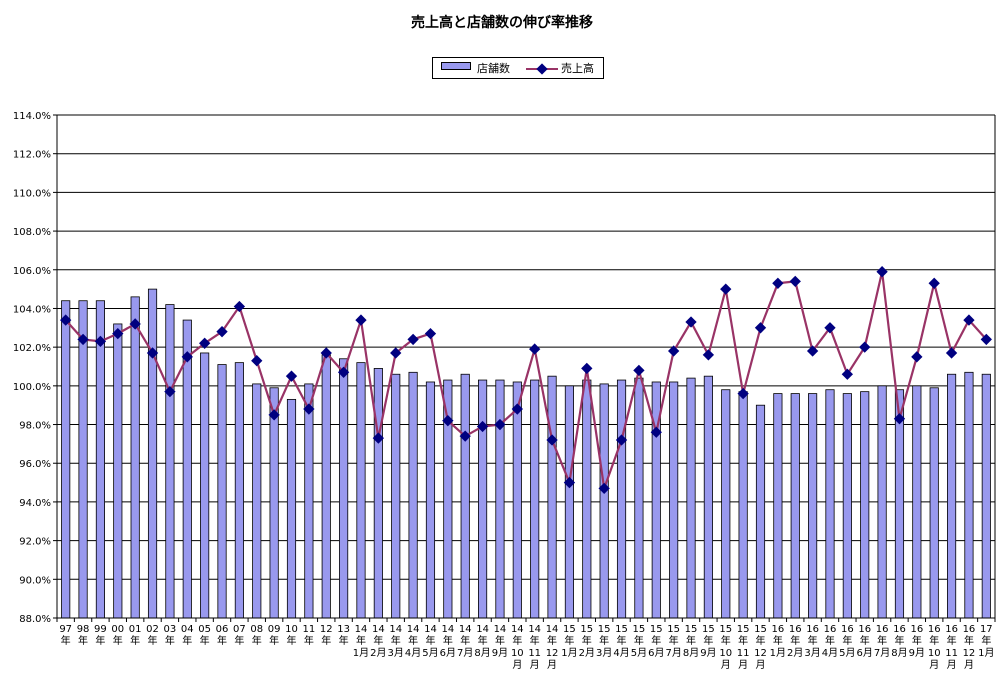  I want to click on legend-swatch-sales, so click(542, 69).